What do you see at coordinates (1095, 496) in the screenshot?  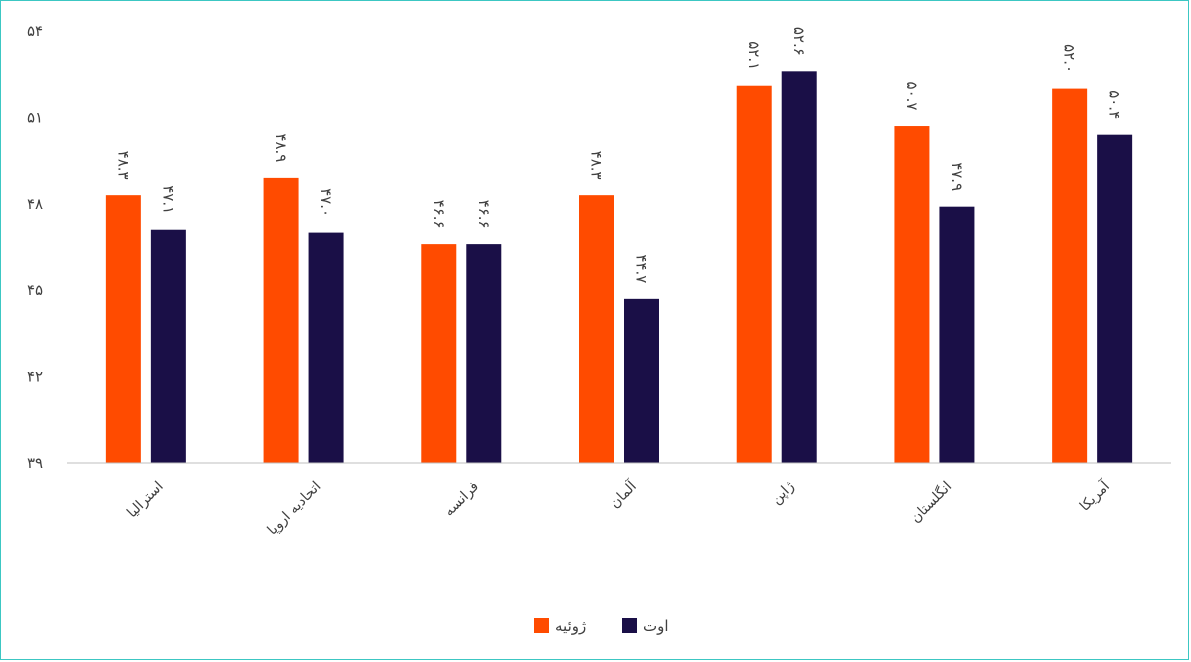 I see `category-label: آمریکا` at bounding box center [1095, 496].